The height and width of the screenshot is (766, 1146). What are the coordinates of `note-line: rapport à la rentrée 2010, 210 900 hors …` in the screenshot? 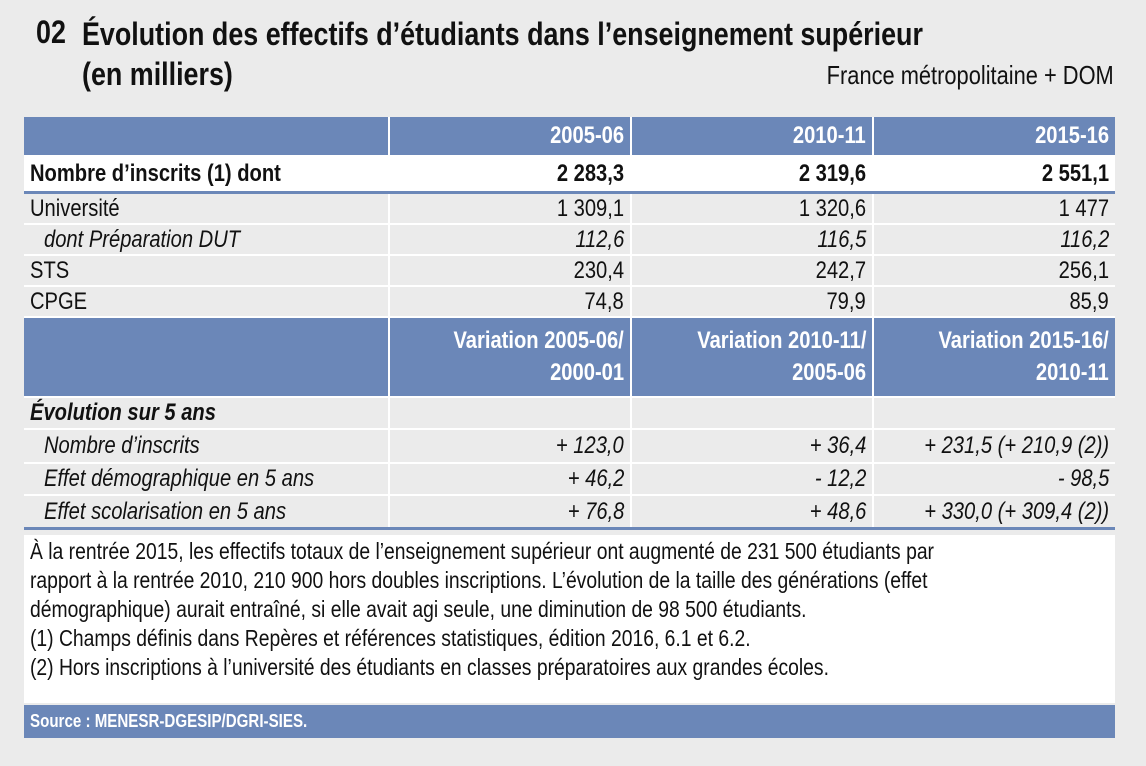 It's located at (479, 580).